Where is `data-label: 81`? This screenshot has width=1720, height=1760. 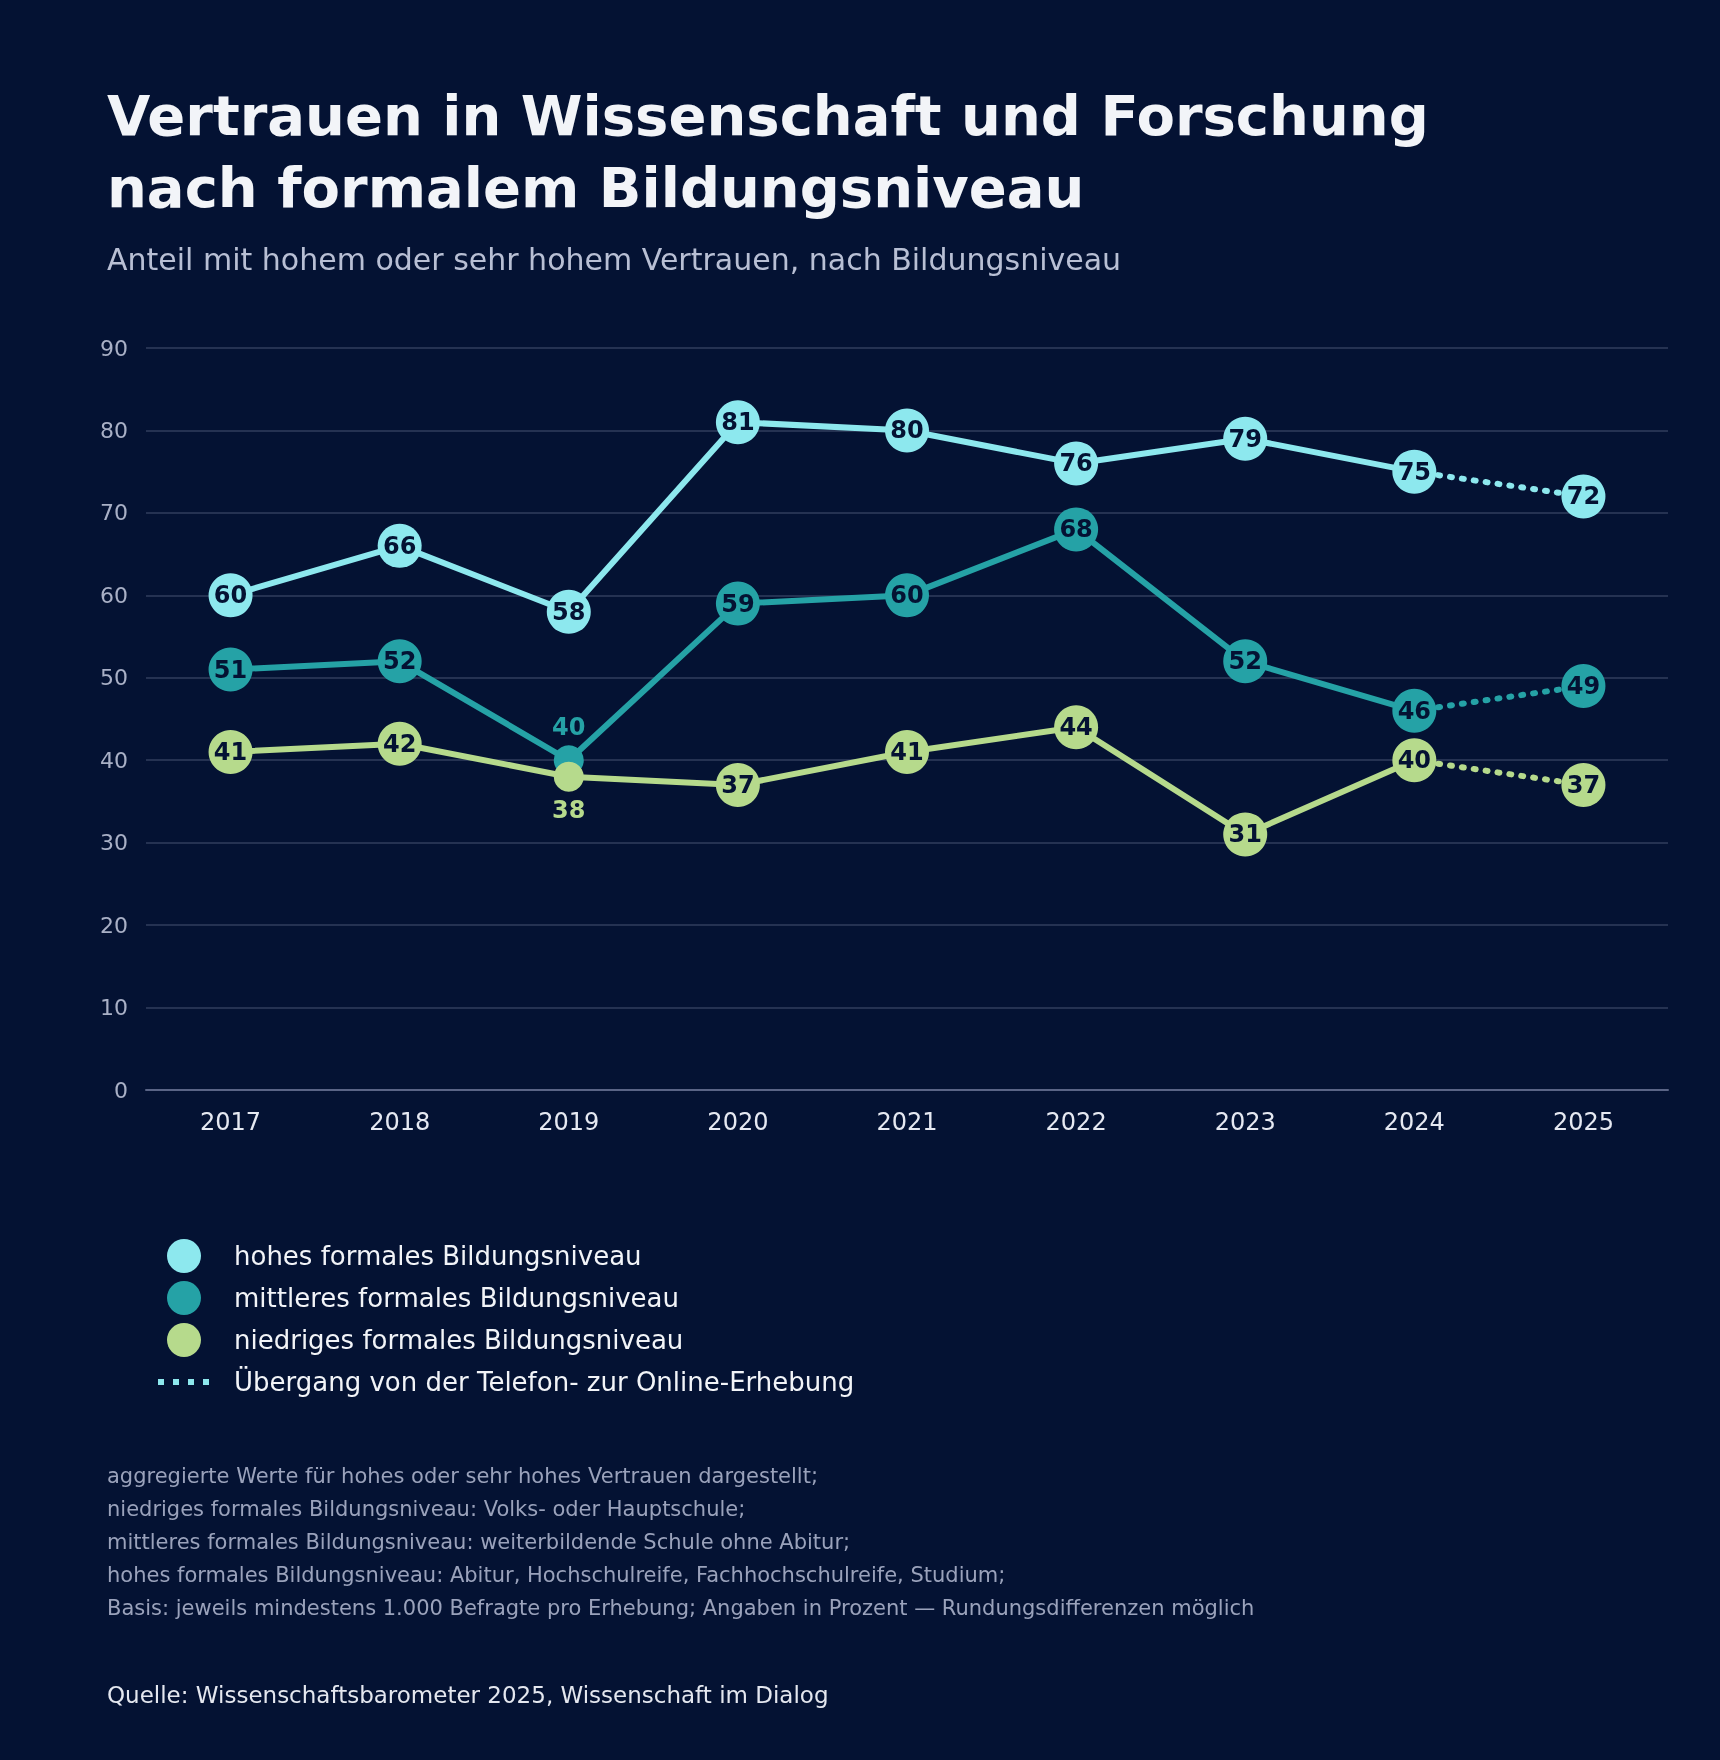 data-label: 81 is located at coordinates (738, 422).